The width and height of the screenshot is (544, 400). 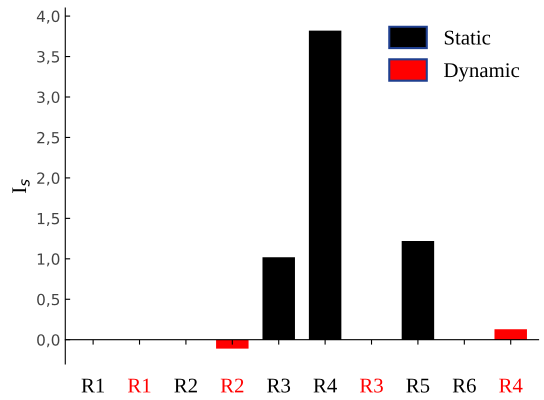 What do you see at coordinates (49, 259) in the screenshot?
I see `y-tick-label: 1,0` at bounding box center [49, 259].